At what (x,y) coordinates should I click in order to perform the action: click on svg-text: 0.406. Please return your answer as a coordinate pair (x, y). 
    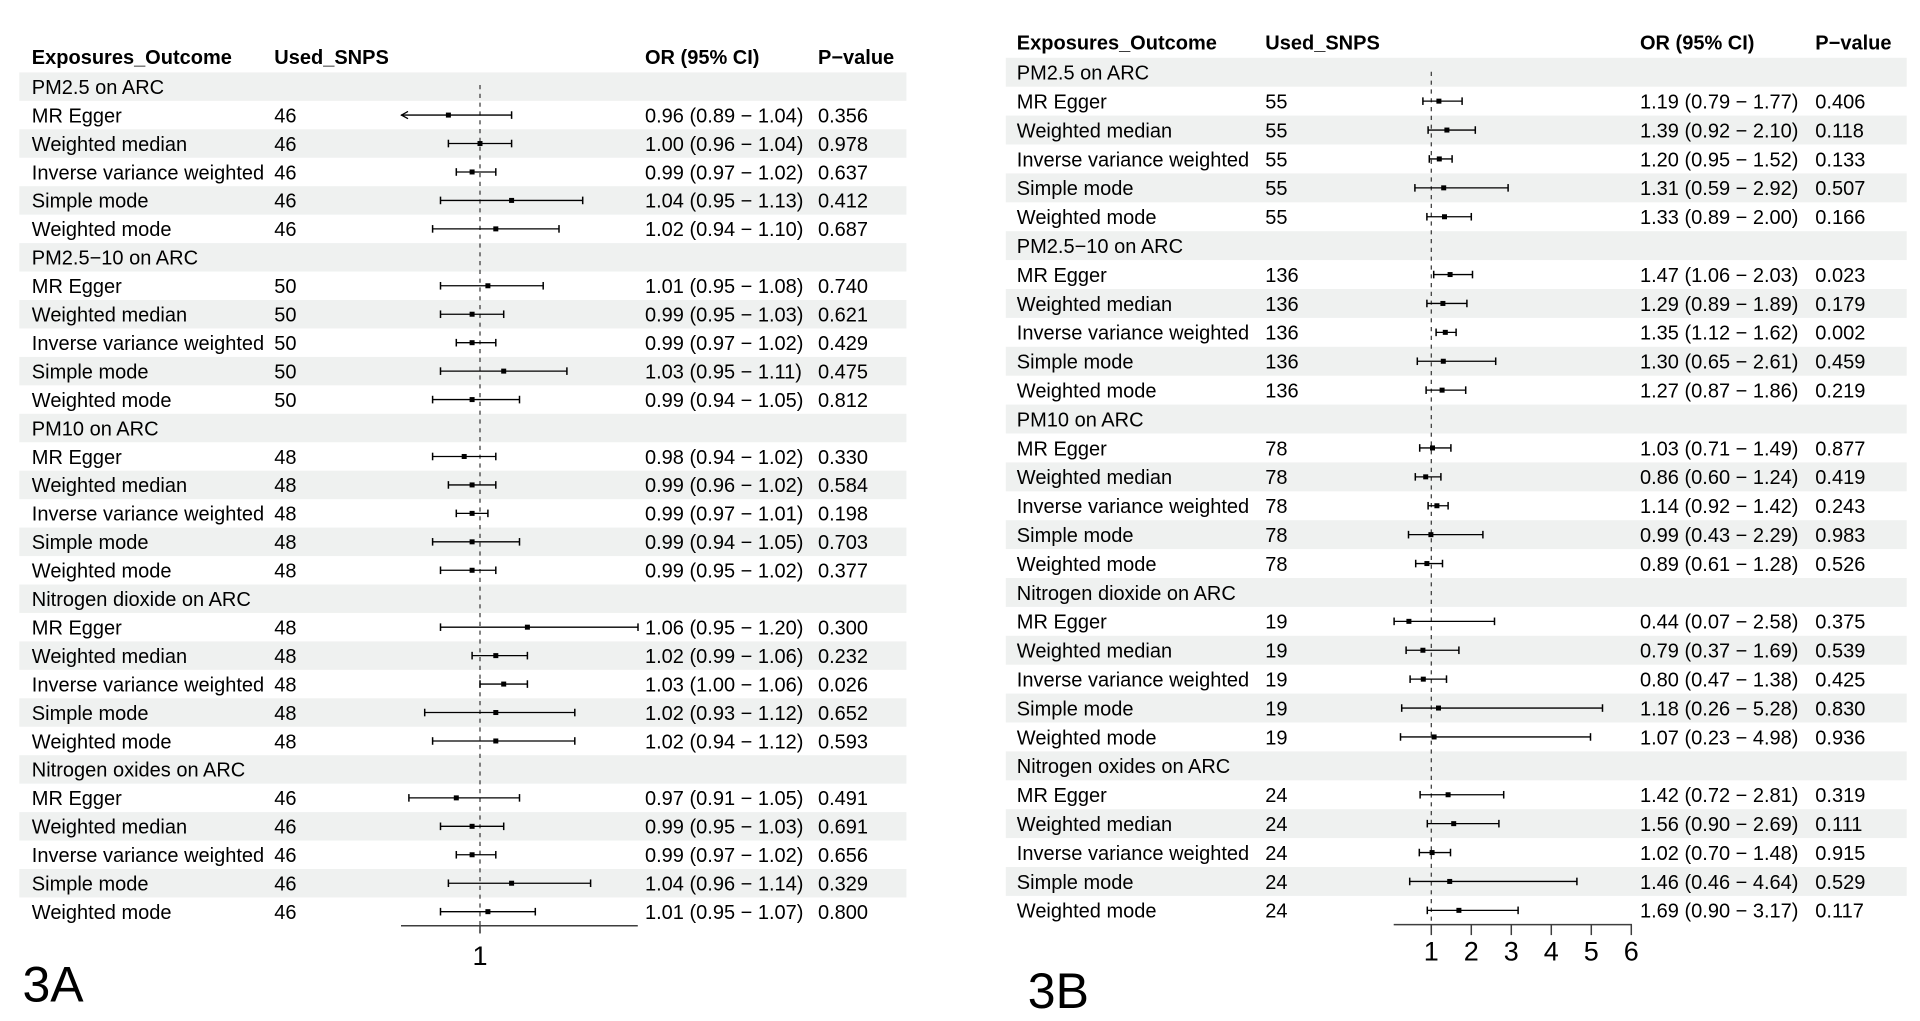
    Looking at the image, I should click on (1840, 102).